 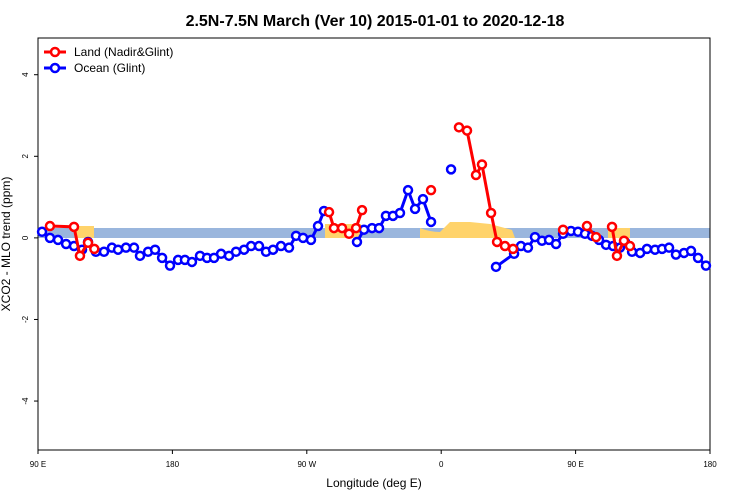 I want to click on x-tick-label: 0, so click(x=441, y=464).